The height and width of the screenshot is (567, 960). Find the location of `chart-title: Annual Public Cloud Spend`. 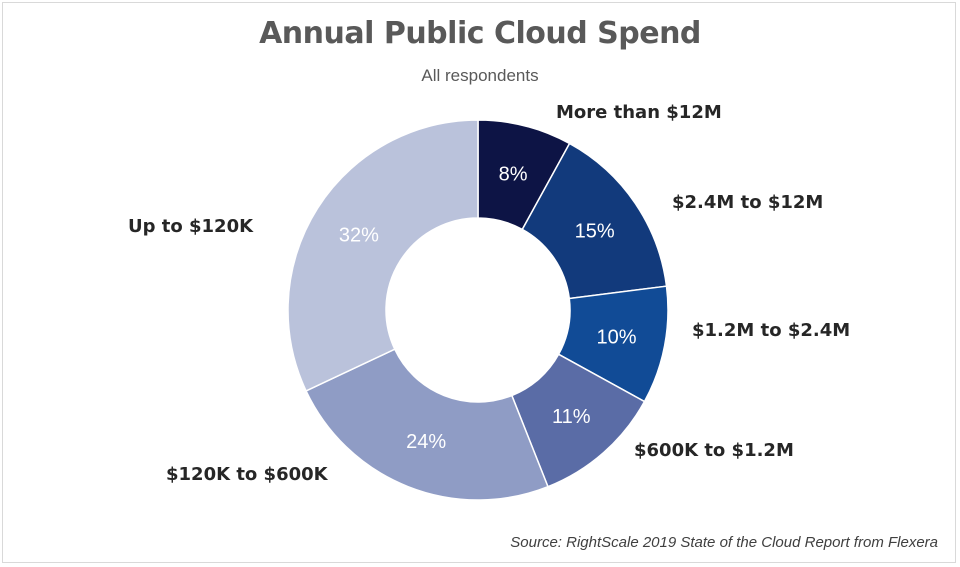

chart-title: Annual Public Cloud Spend is located at coordinates (480, 33).